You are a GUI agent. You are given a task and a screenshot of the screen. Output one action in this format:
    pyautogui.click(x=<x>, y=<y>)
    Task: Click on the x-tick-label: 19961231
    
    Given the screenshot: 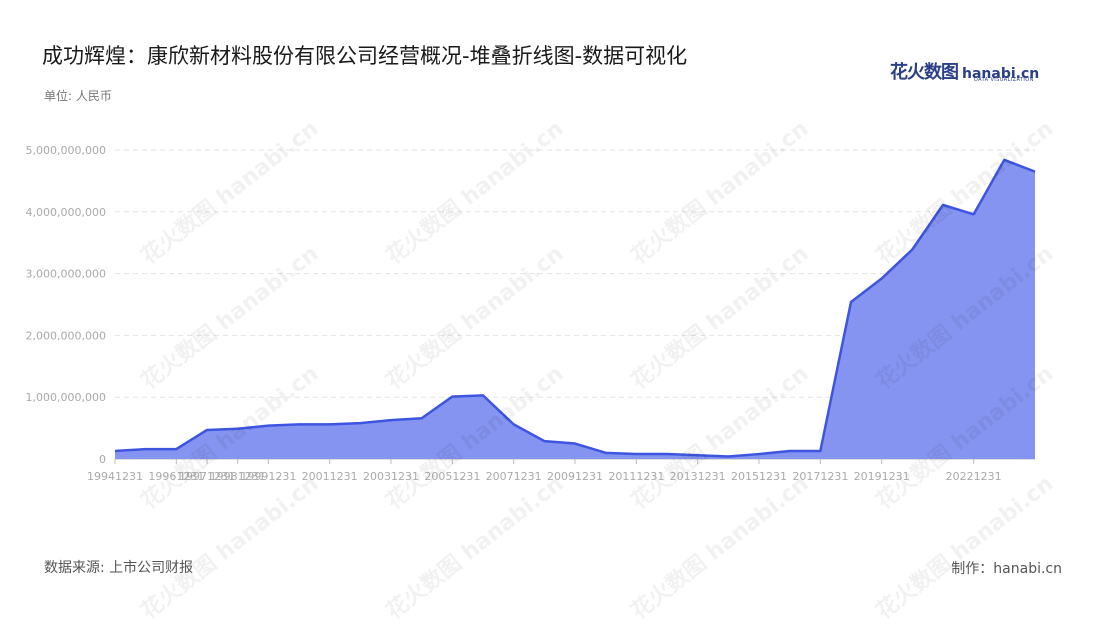 What is the action you would take?
    pyautogui.click(x=176, y=476)
    